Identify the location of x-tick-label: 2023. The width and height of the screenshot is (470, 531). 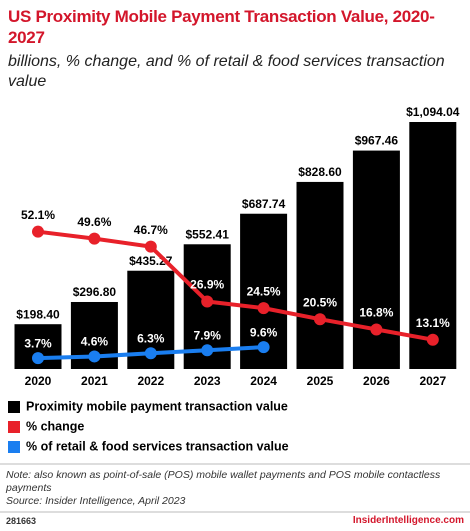
(207, 381).